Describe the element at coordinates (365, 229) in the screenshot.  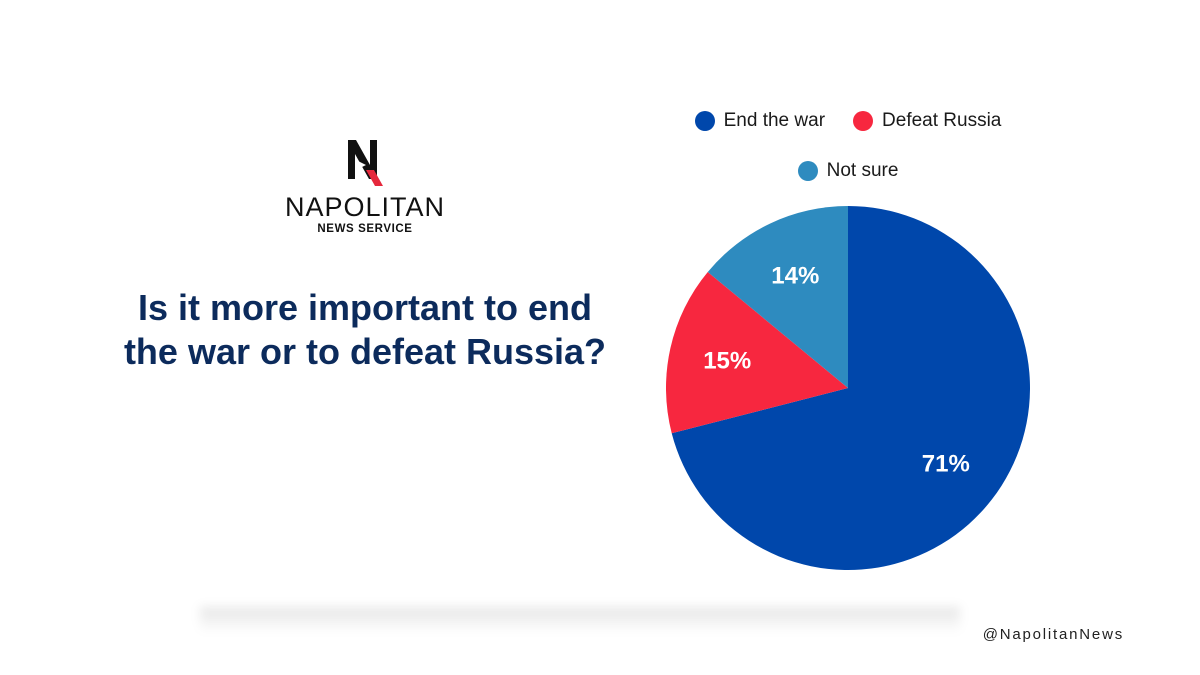
I see `logo-subtitle: NEWS SERVICE` at that location.